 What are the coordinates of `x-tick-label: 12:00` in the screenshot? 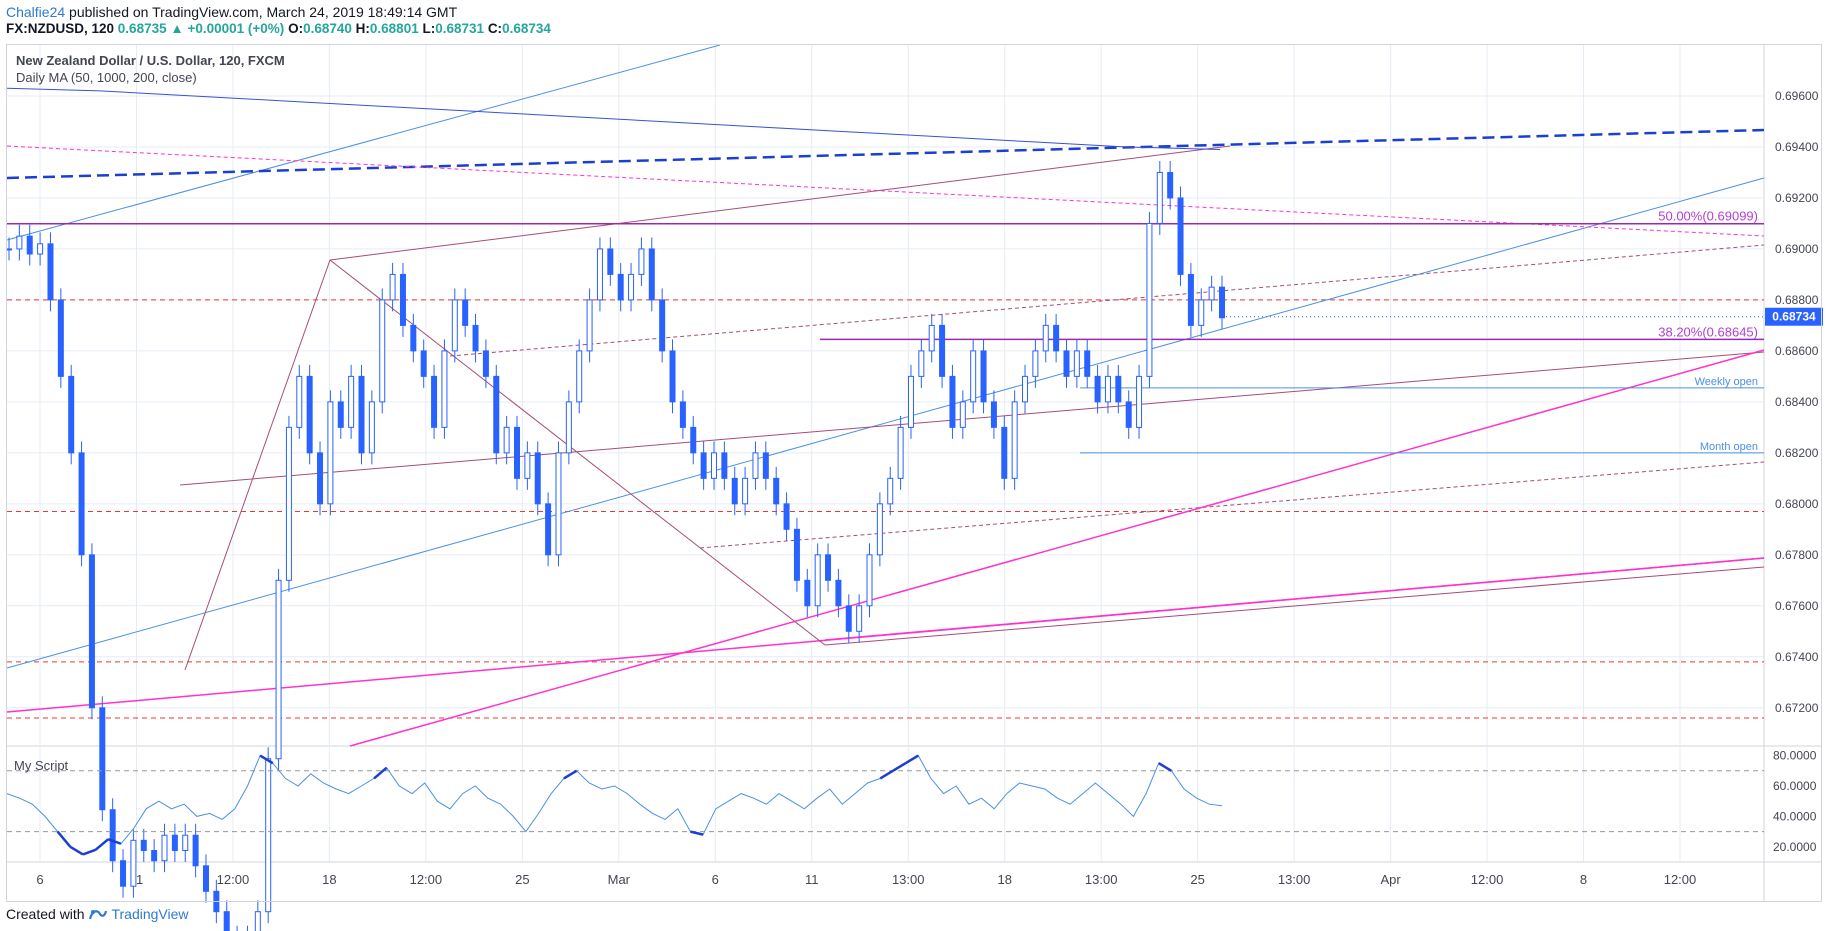 It's located at (1680, 879).